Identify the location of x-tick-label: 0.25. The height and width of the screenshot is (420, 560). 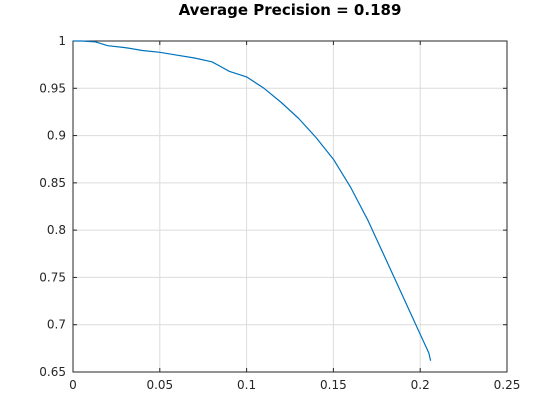
(507, 385).